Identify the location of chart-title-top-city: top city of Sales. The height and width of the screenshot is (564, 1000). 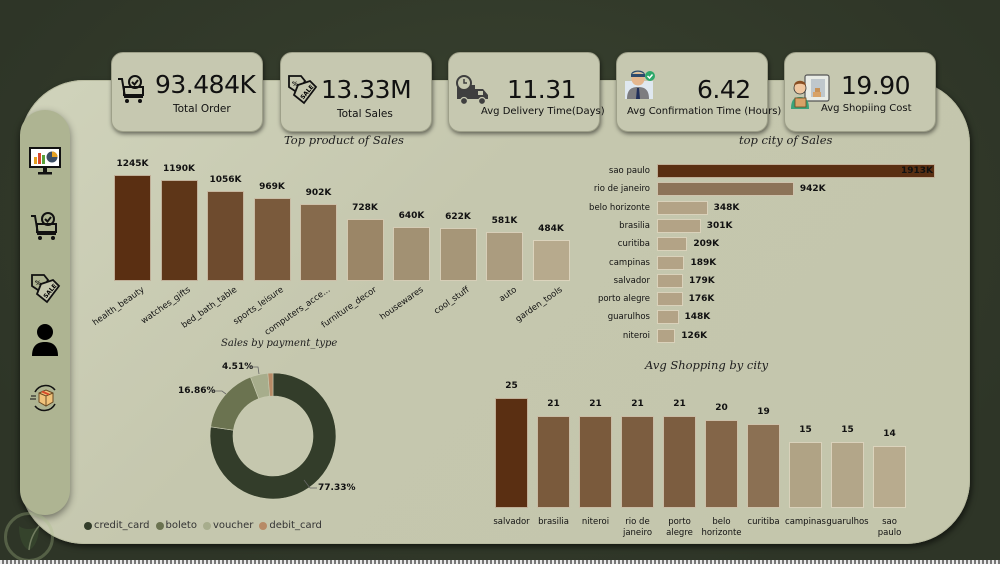
(786, 140).